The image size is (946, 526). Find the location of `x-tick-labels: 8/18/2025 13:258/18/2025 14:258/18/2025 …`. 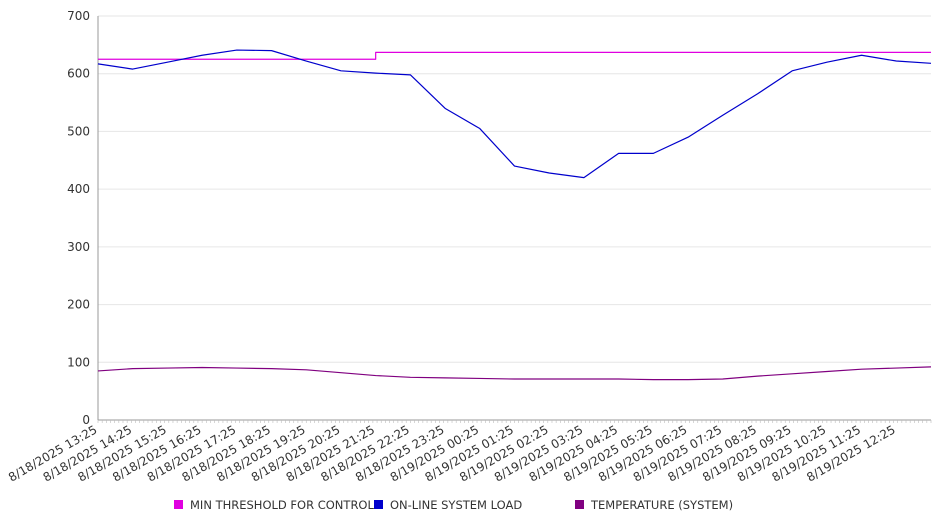

x-tick-labels: 8/18/2025 13:258/18/2025 14:258/18/2025 … is located at coordinates (452, 453).